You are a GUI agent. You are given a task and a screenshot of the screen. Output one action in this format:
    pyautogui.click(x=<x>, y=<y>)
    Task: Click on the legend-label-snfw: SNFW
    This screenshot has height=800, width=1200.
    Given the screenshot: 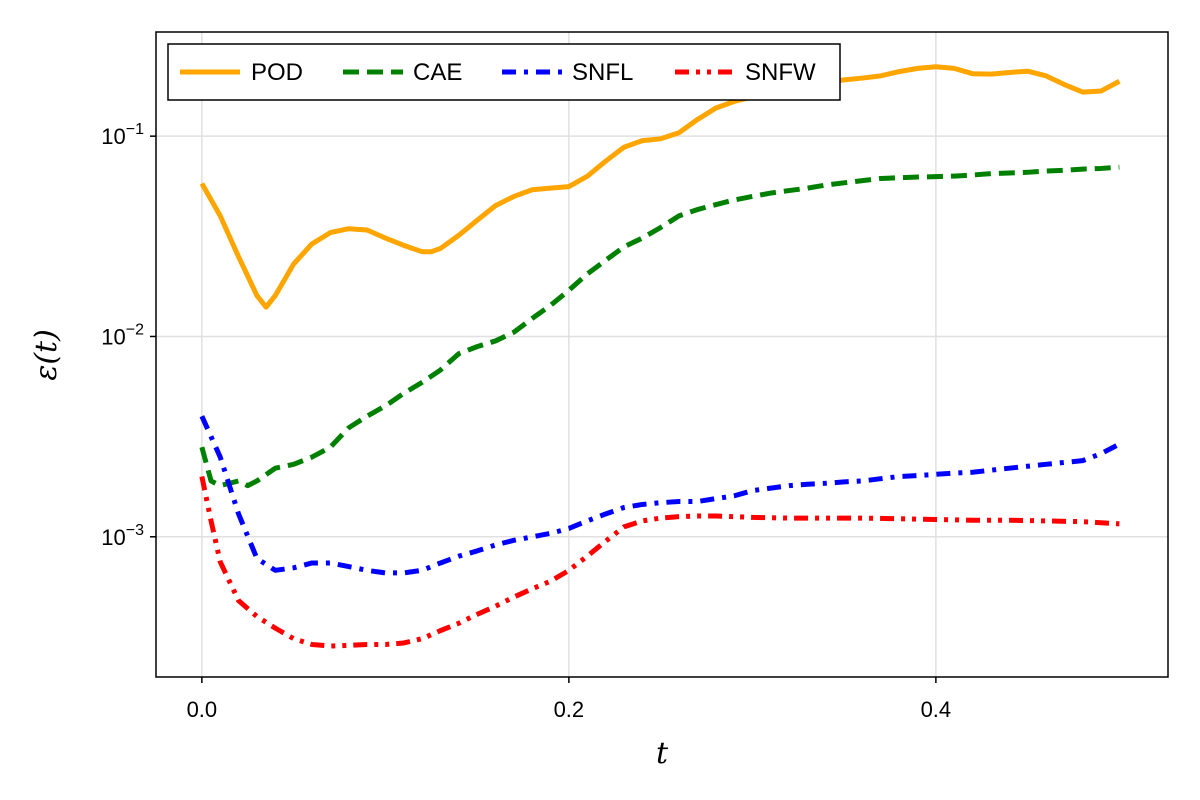 What is the action you would take?
    pyautogui.click(x=780, y=72)
    